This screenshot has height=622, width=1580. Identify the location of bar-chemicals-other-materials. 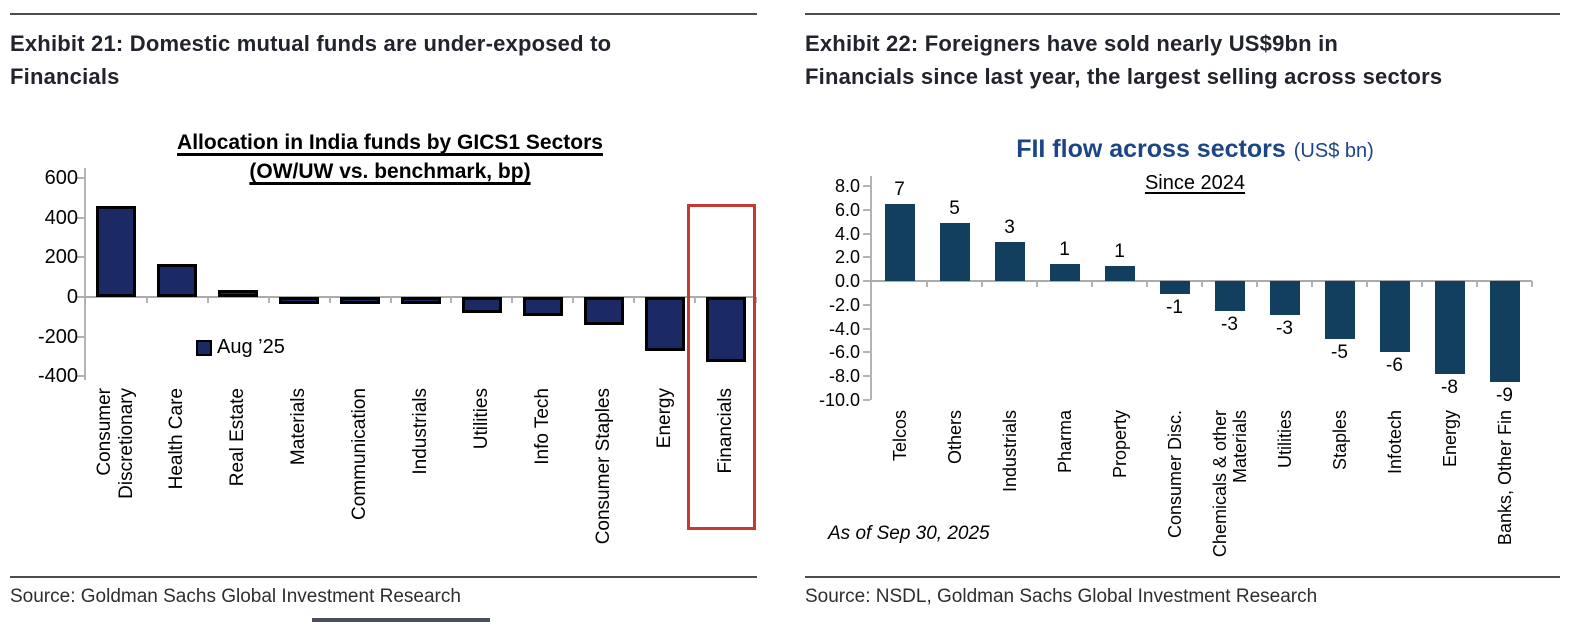
(1229, 296).